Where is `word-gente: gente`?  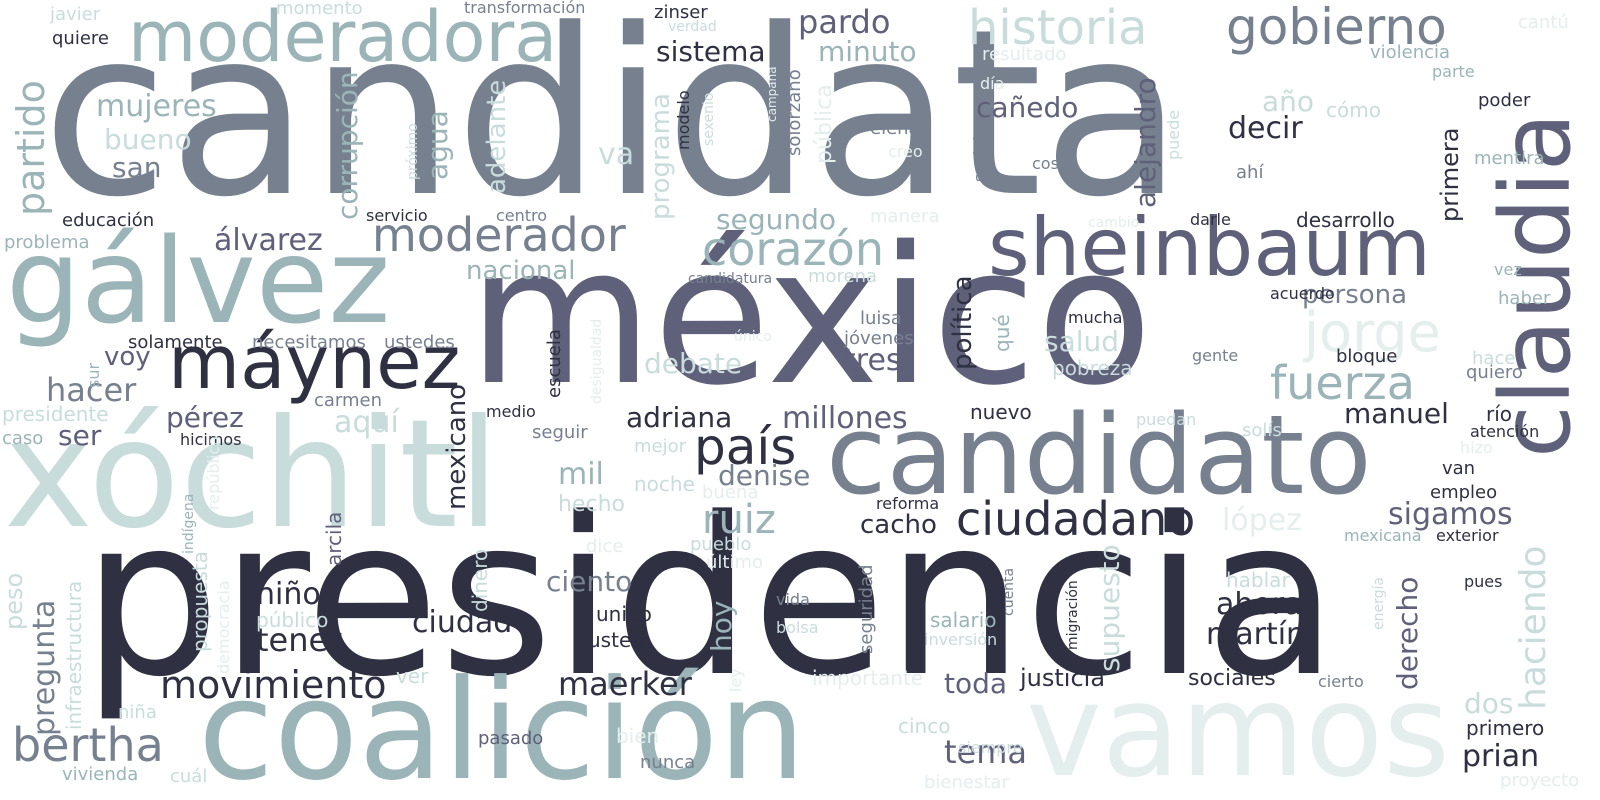
word-gente: gente is located at coordinates (1215, 355).